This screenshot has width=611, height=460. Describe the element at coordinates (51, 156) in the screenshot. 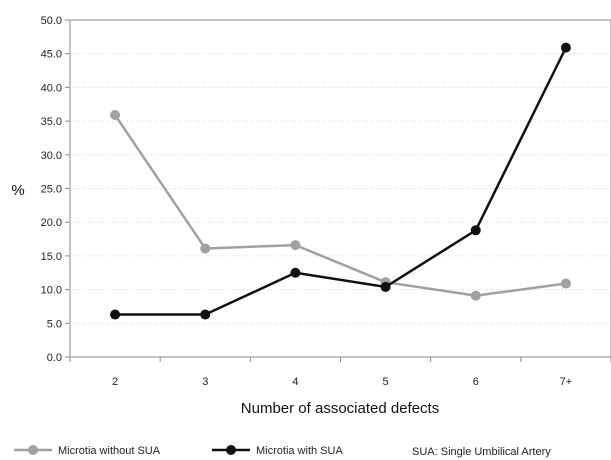

I see `y-tick-label: 30.0` at that location.